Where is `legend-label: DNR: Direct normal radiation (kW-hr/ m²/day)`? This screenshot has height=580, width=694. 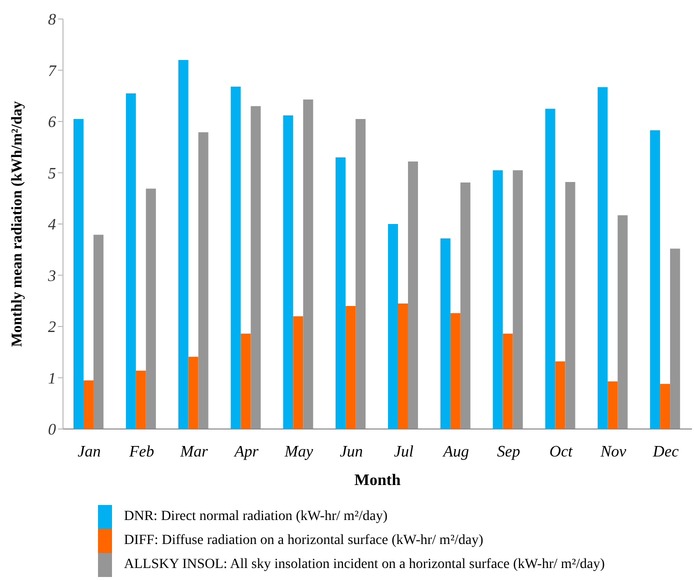
legend-label: DNR: Direct normal radiation (kW-hr/ m²/day) is located at coordinates (256, 517).